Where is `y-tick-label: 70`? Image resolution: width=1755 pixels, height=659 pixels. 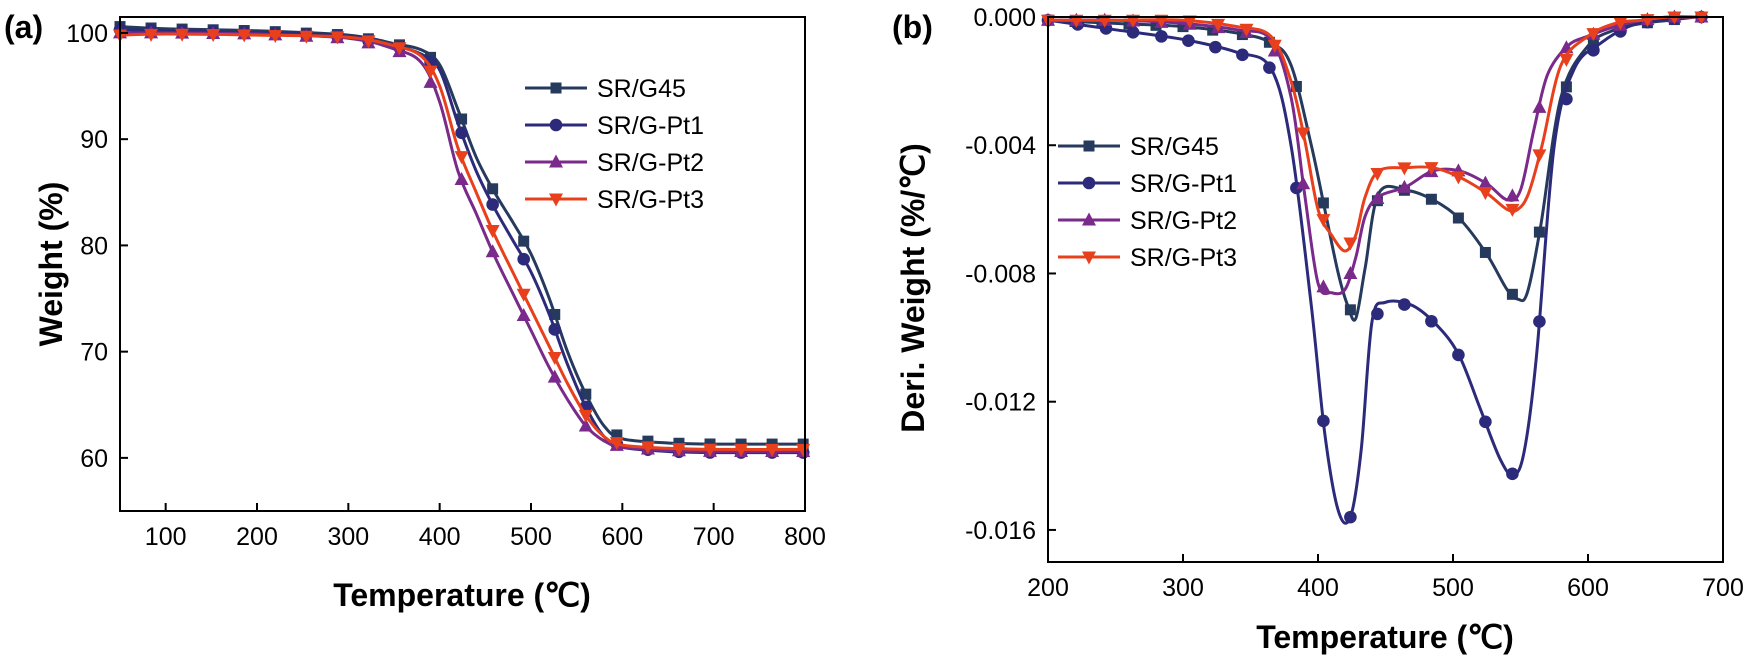
y-tick-label: 70 is located at coordinates (94, 353).